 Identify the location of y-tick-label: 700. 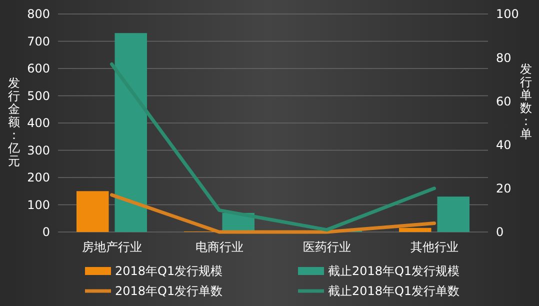
(38, 41).